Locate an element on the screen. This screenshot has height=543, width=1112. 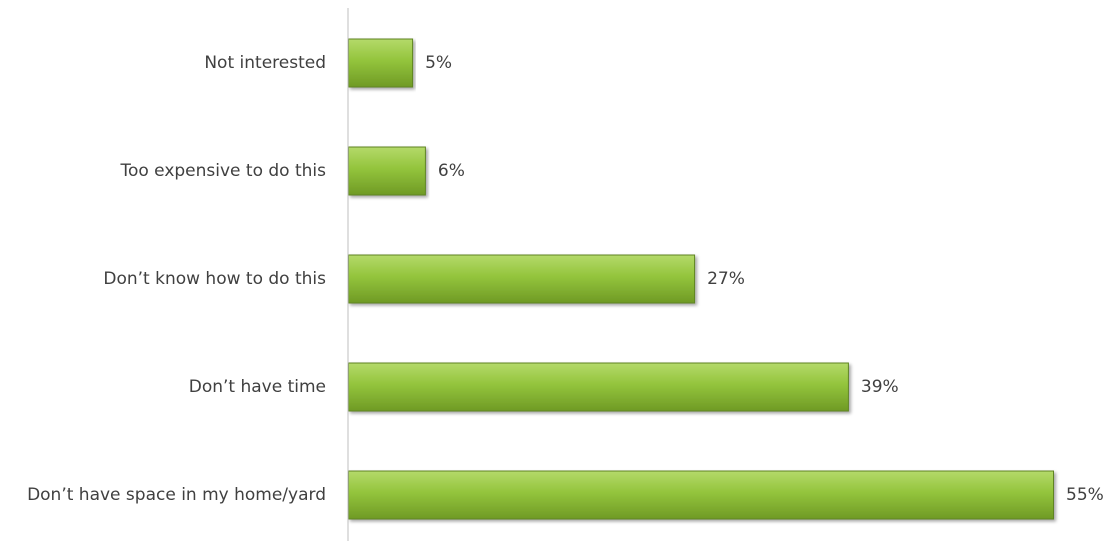
value-label-3: 39% is located at coordinates (880, 387).